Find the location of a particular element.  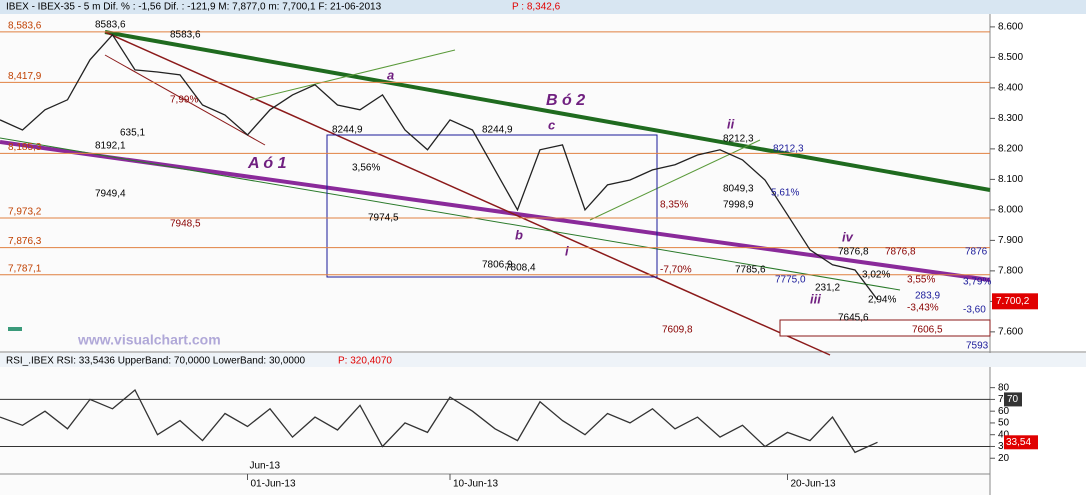

level-label: 8,417,9 is located at coordinates (25, 76).